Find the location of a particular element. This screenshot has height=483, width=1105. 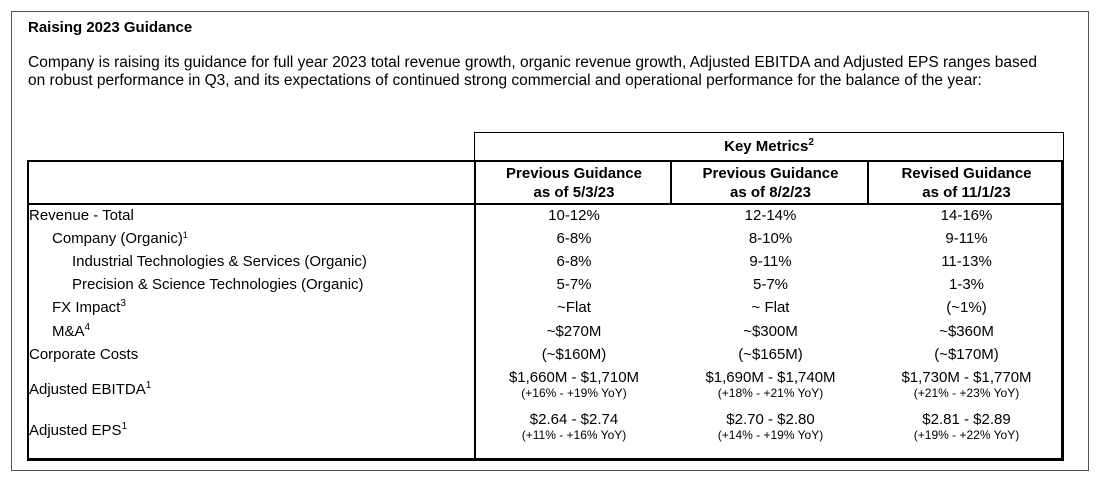

value-text: ~ Flat is located at coordinates (770, 307).